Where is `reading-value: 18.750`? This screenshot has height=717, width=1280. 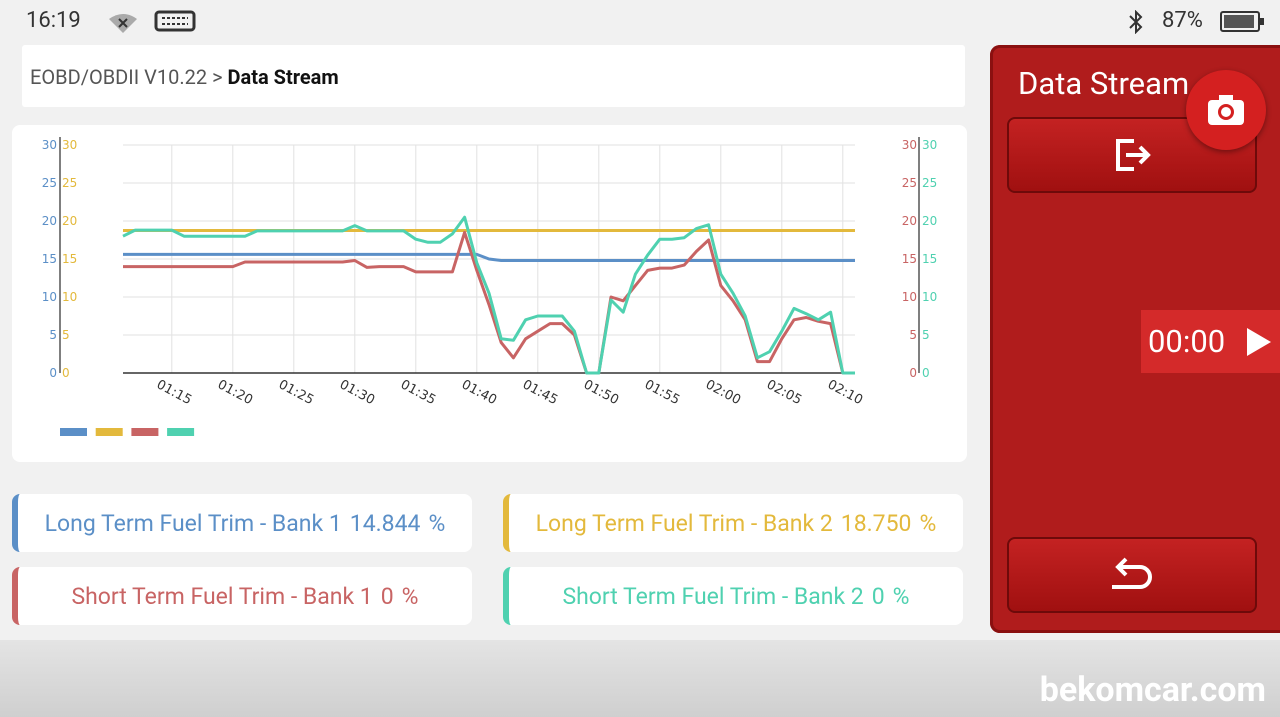 reading-value: 18.750 is located at coordinates (876, 523).